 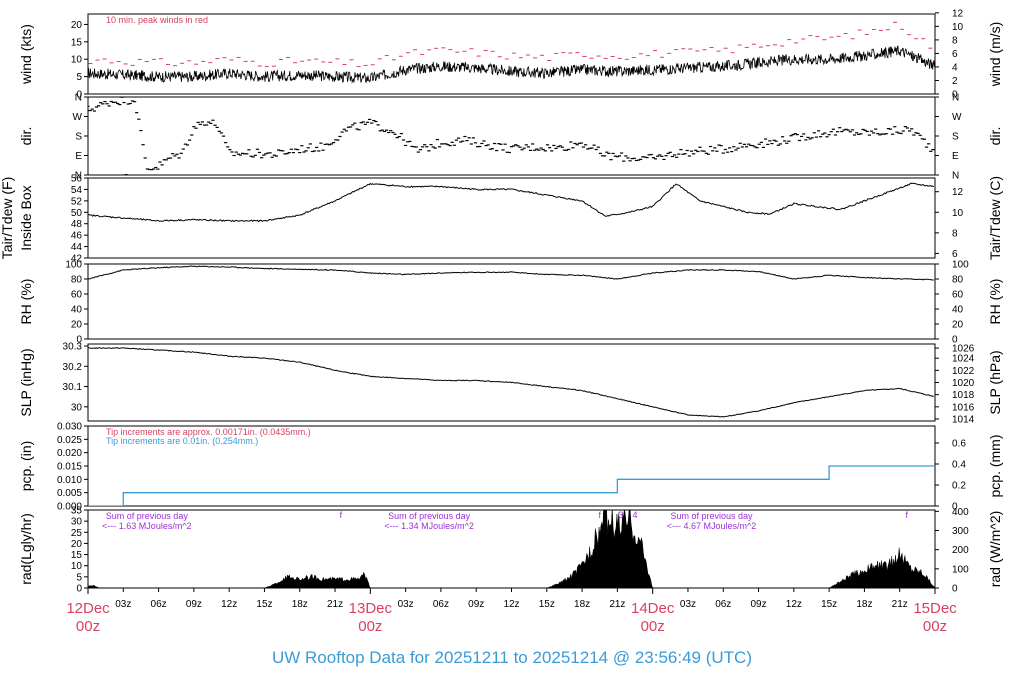 I want to click on y-tick-label: 0.015, so click(x=69, y=467).